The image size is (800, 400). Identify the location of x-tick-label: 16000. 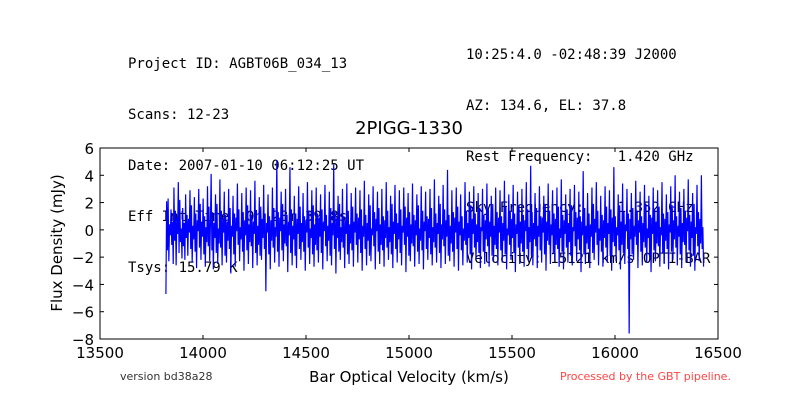
(615, 353).